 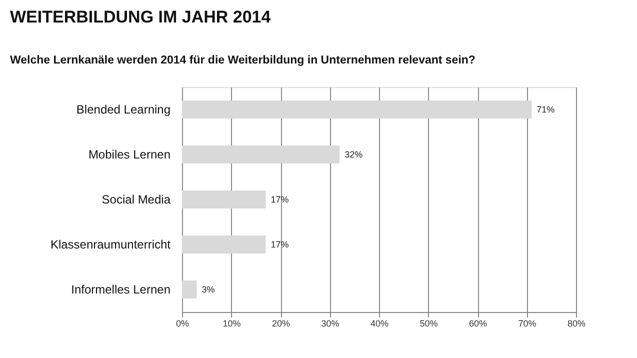 I want to click on y-tick-label: Social Media, so click(x=136, y=199).